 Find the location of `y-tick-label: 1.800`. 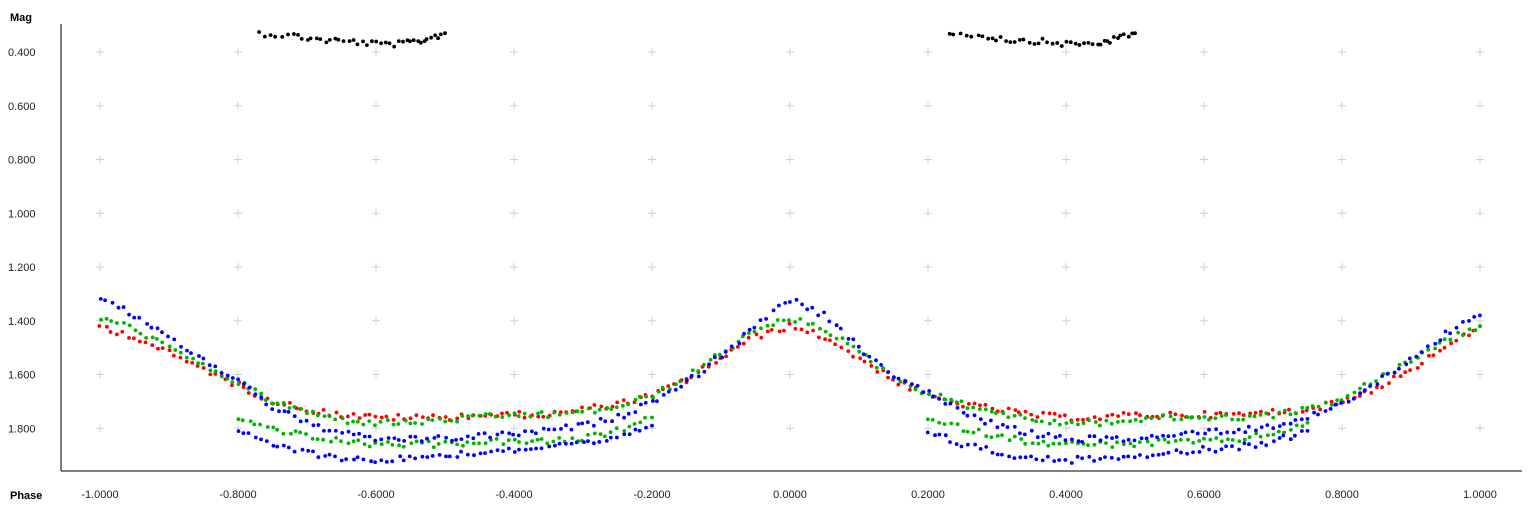

y-tick-label: 1.800 is located at coordinates (22, 429).